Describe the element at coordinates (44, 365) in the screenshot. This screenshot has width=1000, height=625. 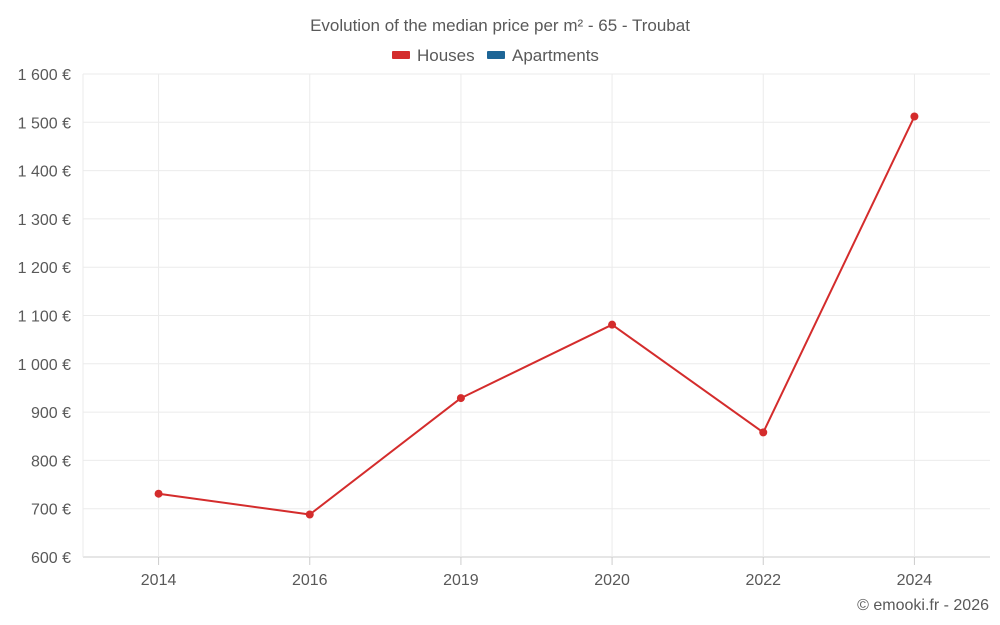
I see `y-tick-label: 1 000 €` at that location.